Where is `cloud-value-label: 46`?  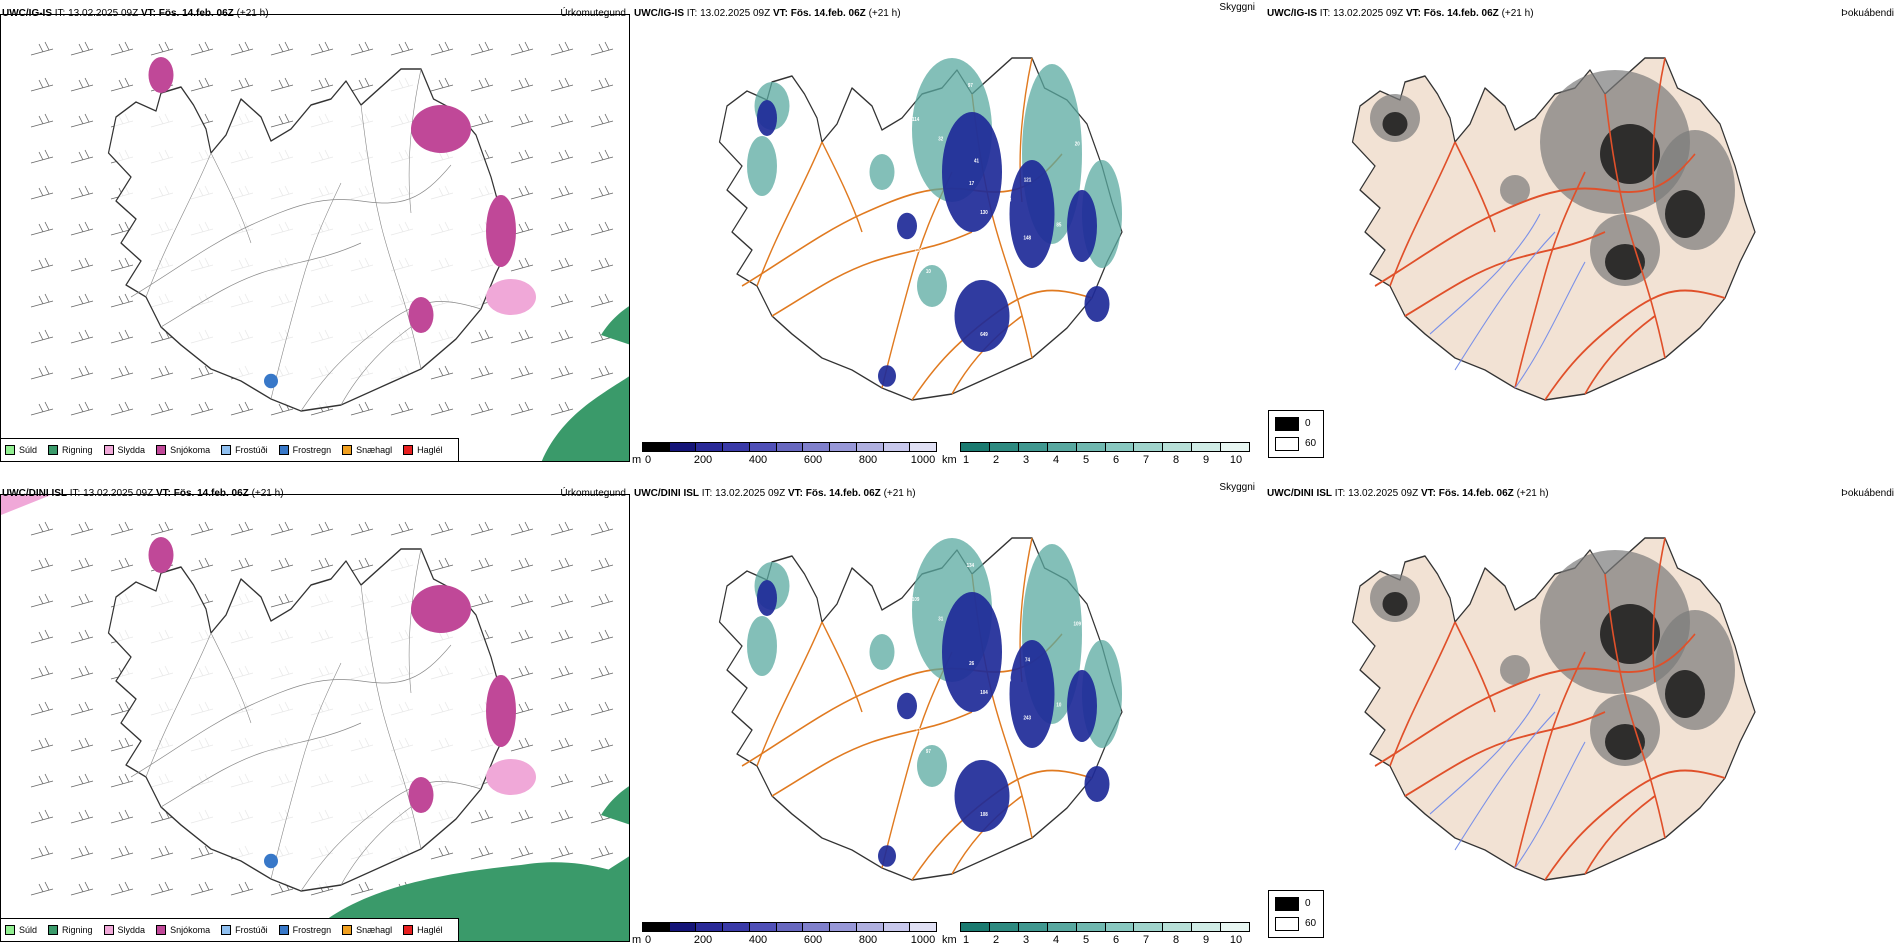 cloud-value-label: 46 is located at coordinates (1008, 680).